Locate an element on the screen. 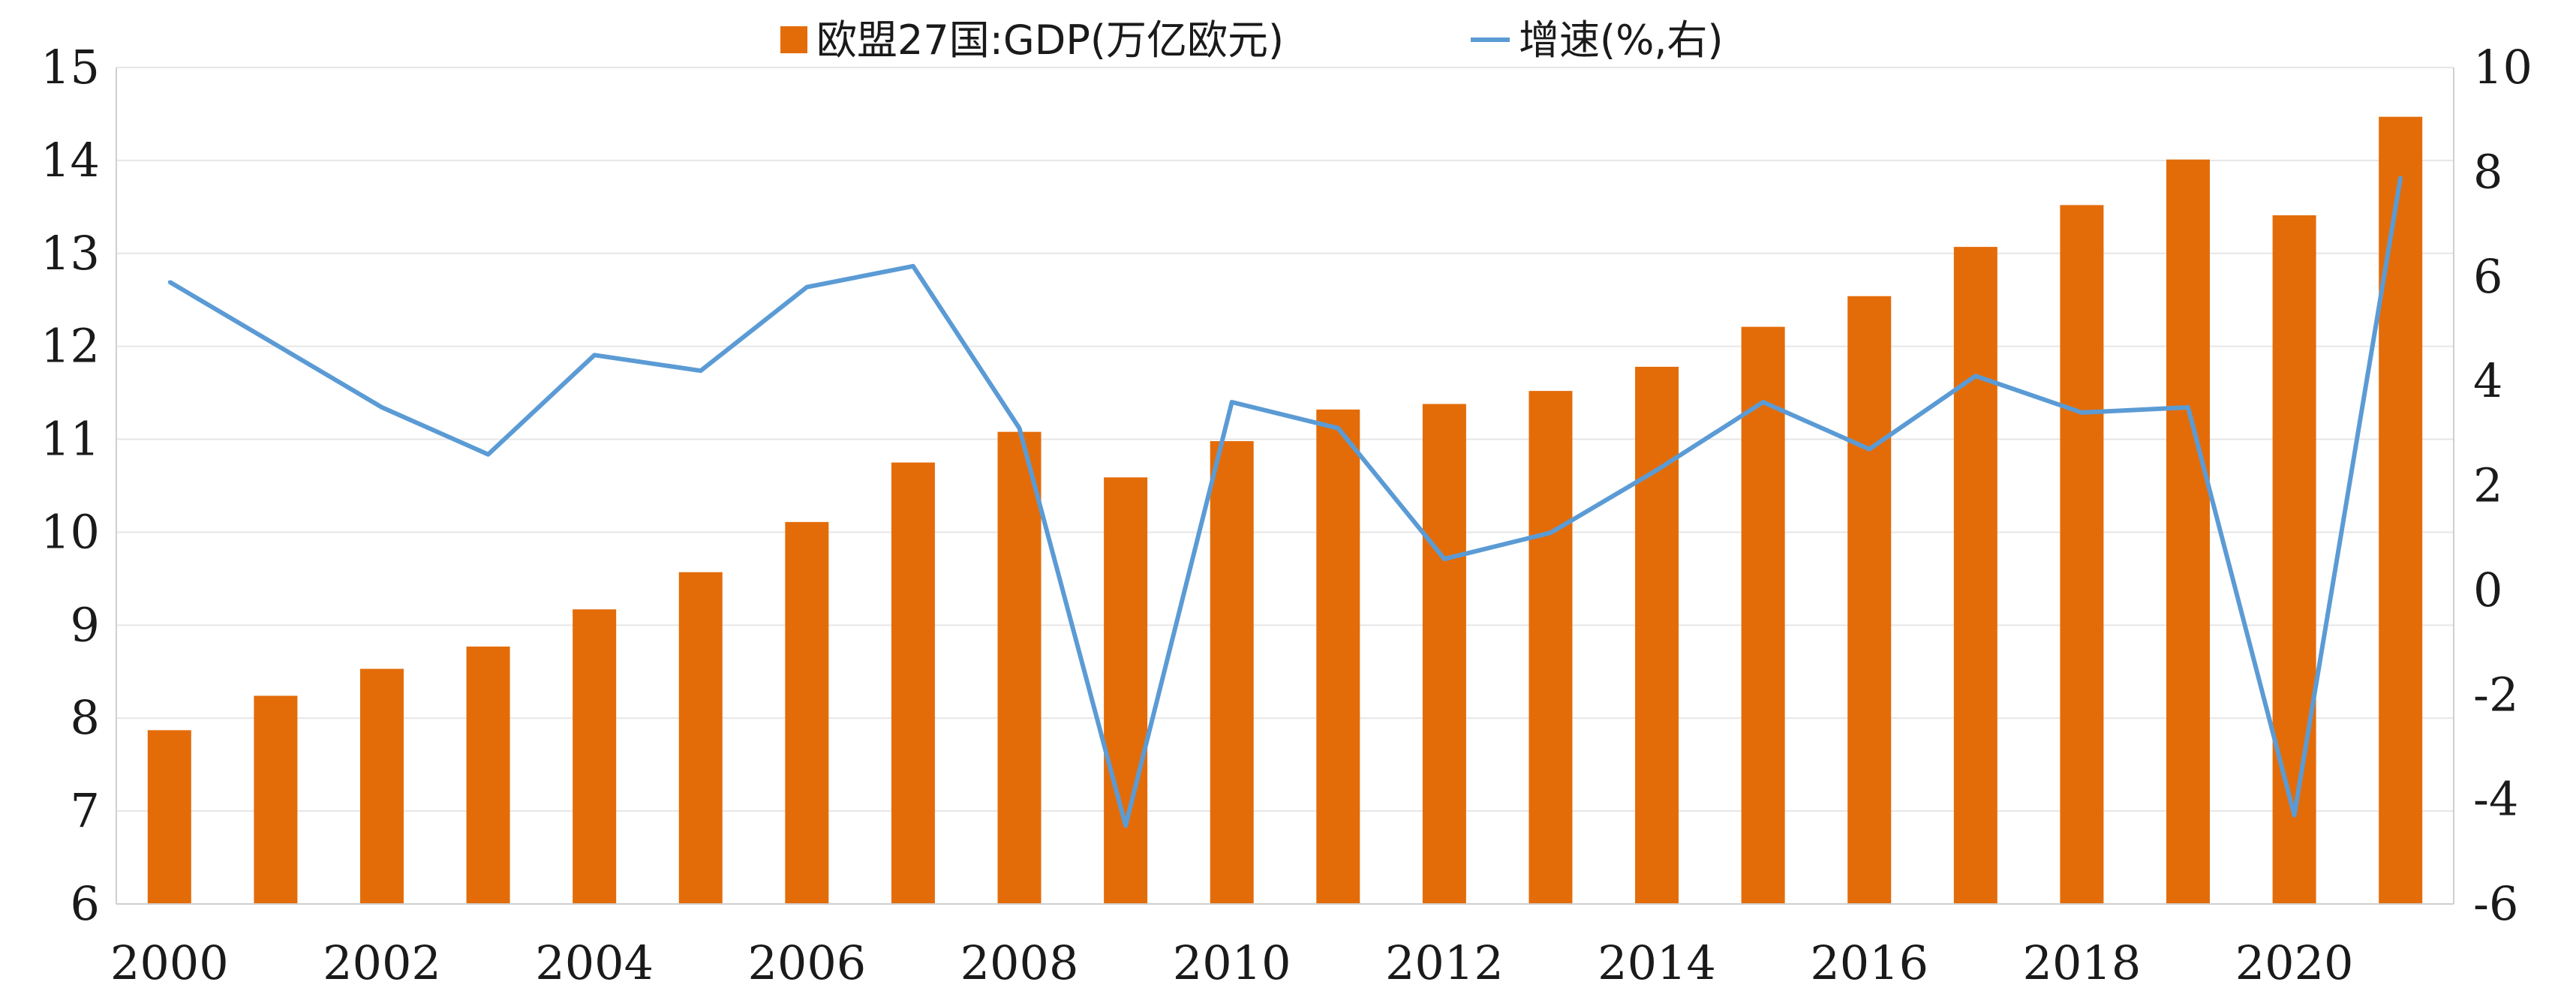 This screenshot has width=2576, height=1006. right-axis-tick-label: 8 is located at coordinates (2487, 171).